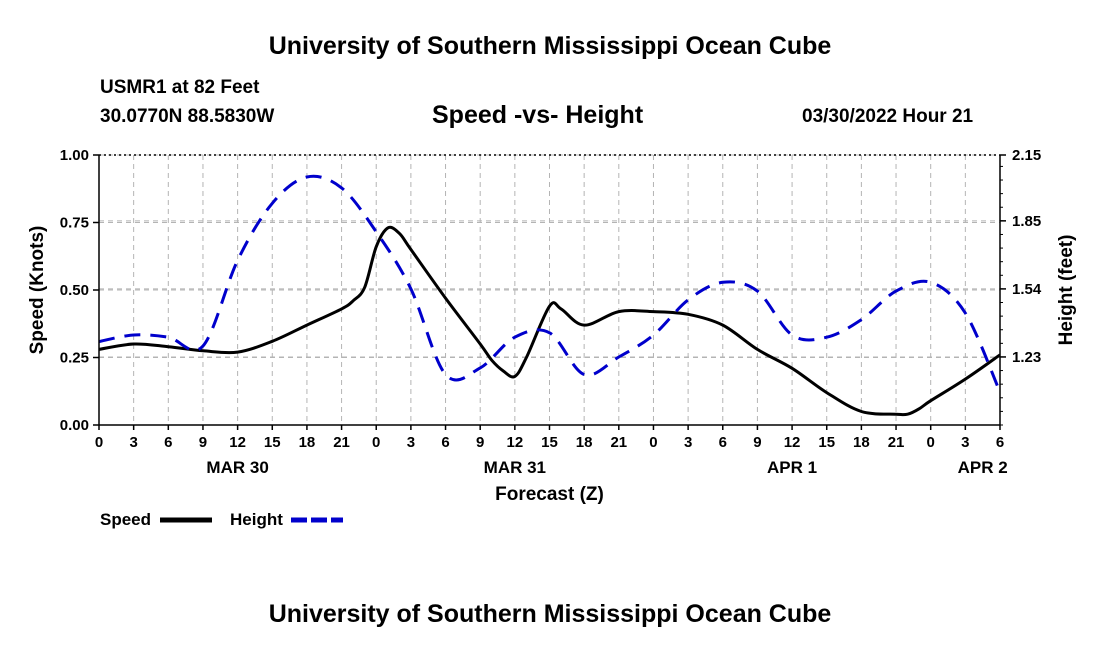 The height and width of the screenshot is (650, 1100). I want to click on date-label: MAR 30, so click(237, 467).